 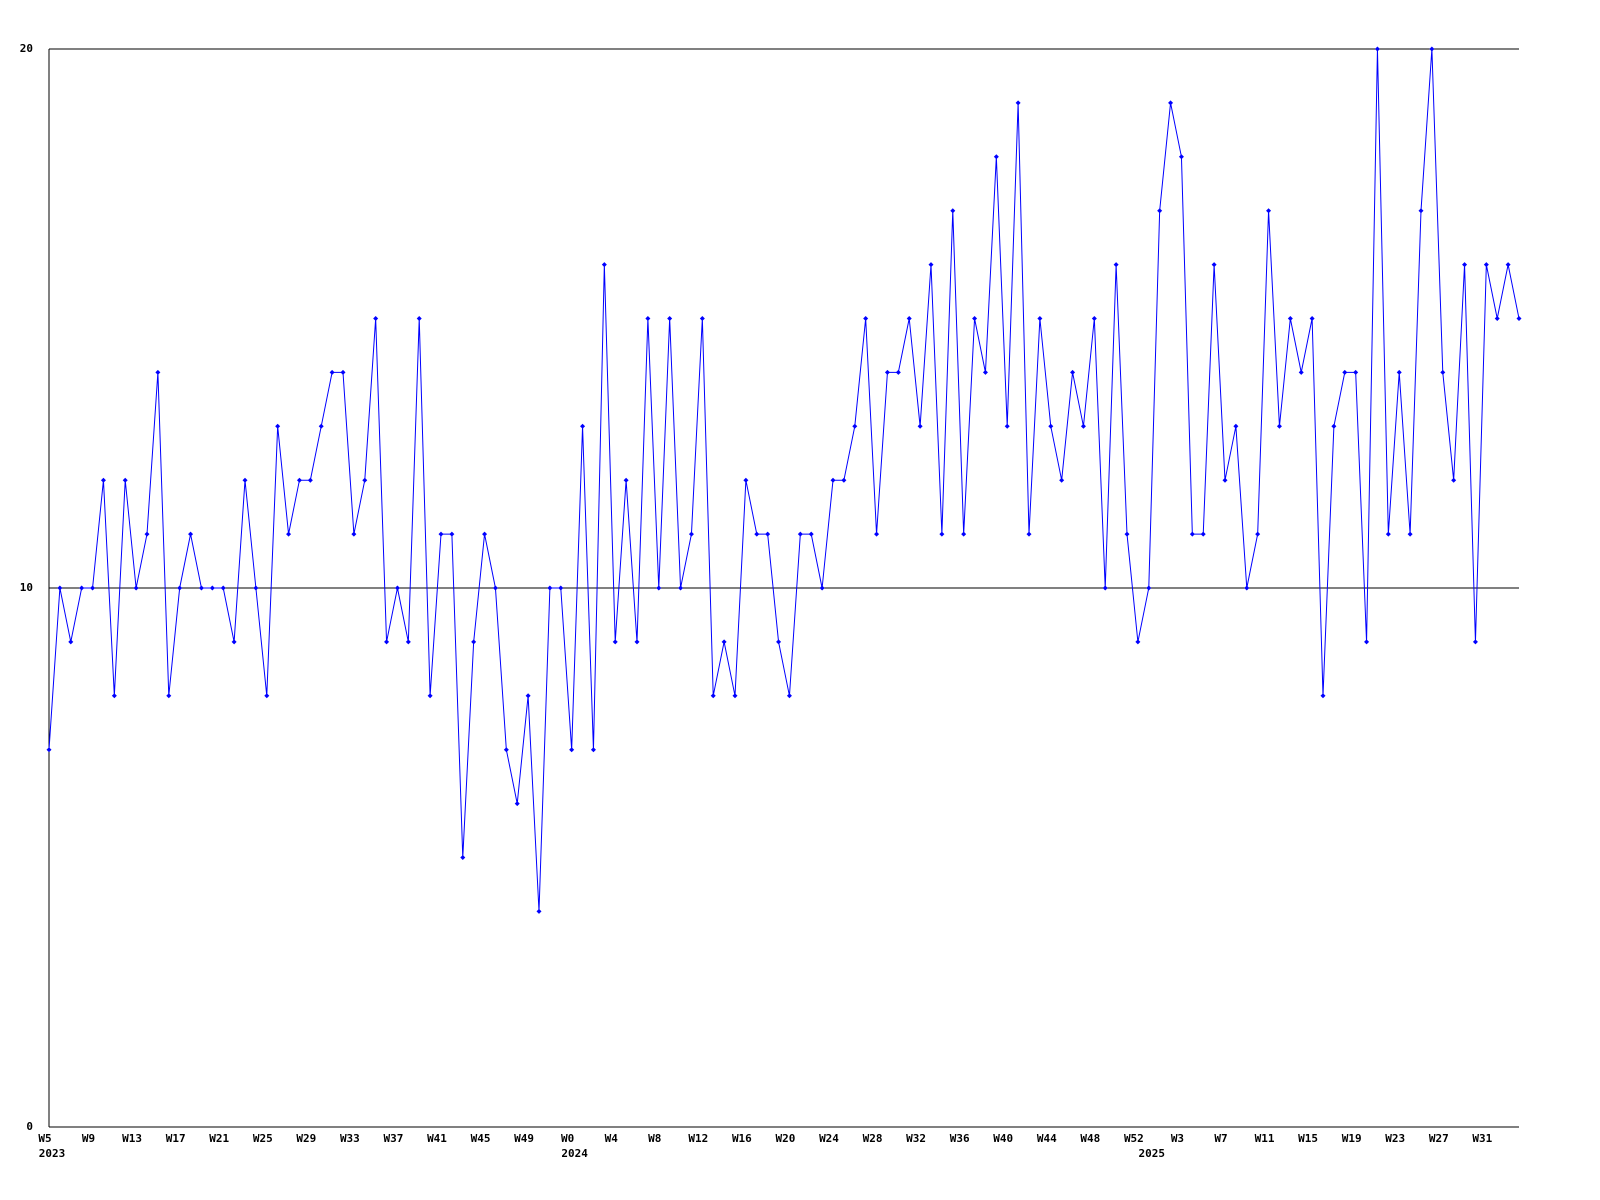 What do you see at coordinates (26, 587) in the screenshot?
I see `y-tick-label: 10` at bounding box center [26, 587].